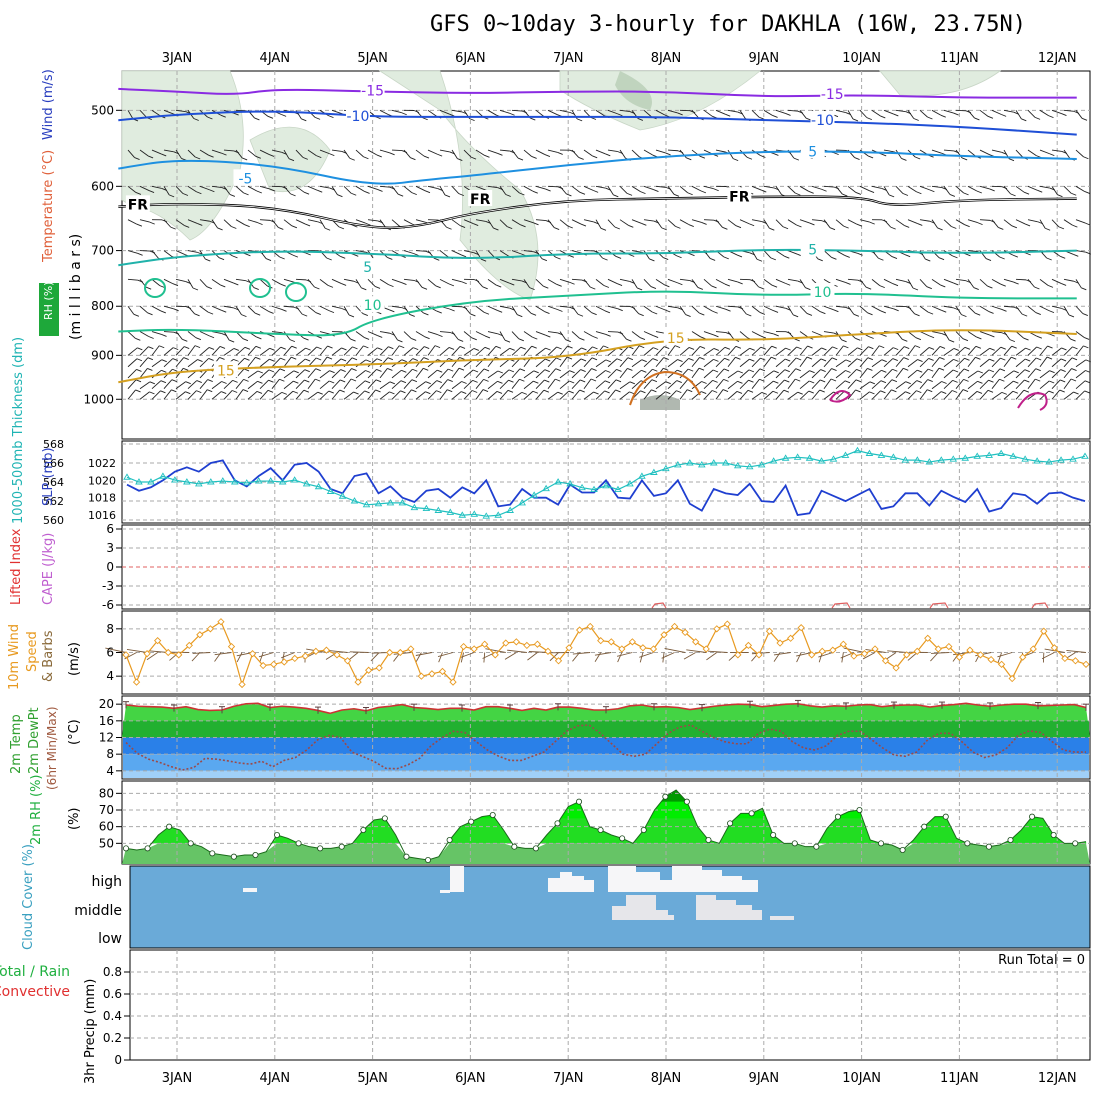 Image resolution: width=1100 pixels, height=1100 pixels. I want to click on thickness-tick-label: 560, so click(53, 520).